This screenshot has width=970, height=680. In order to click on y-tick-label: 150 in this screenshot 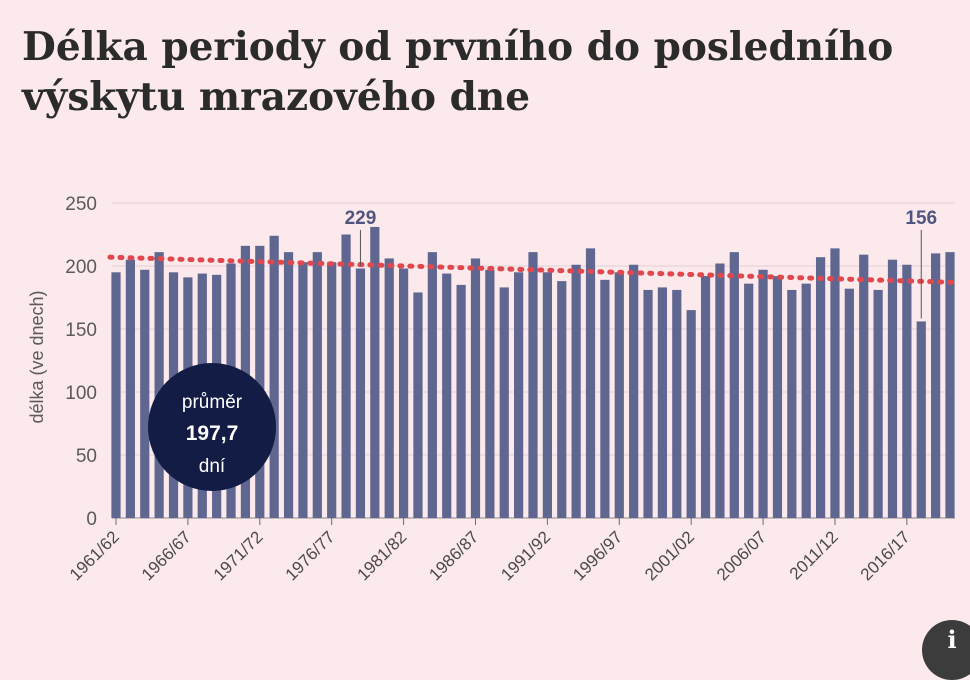, I will do `click(81, 330)`.